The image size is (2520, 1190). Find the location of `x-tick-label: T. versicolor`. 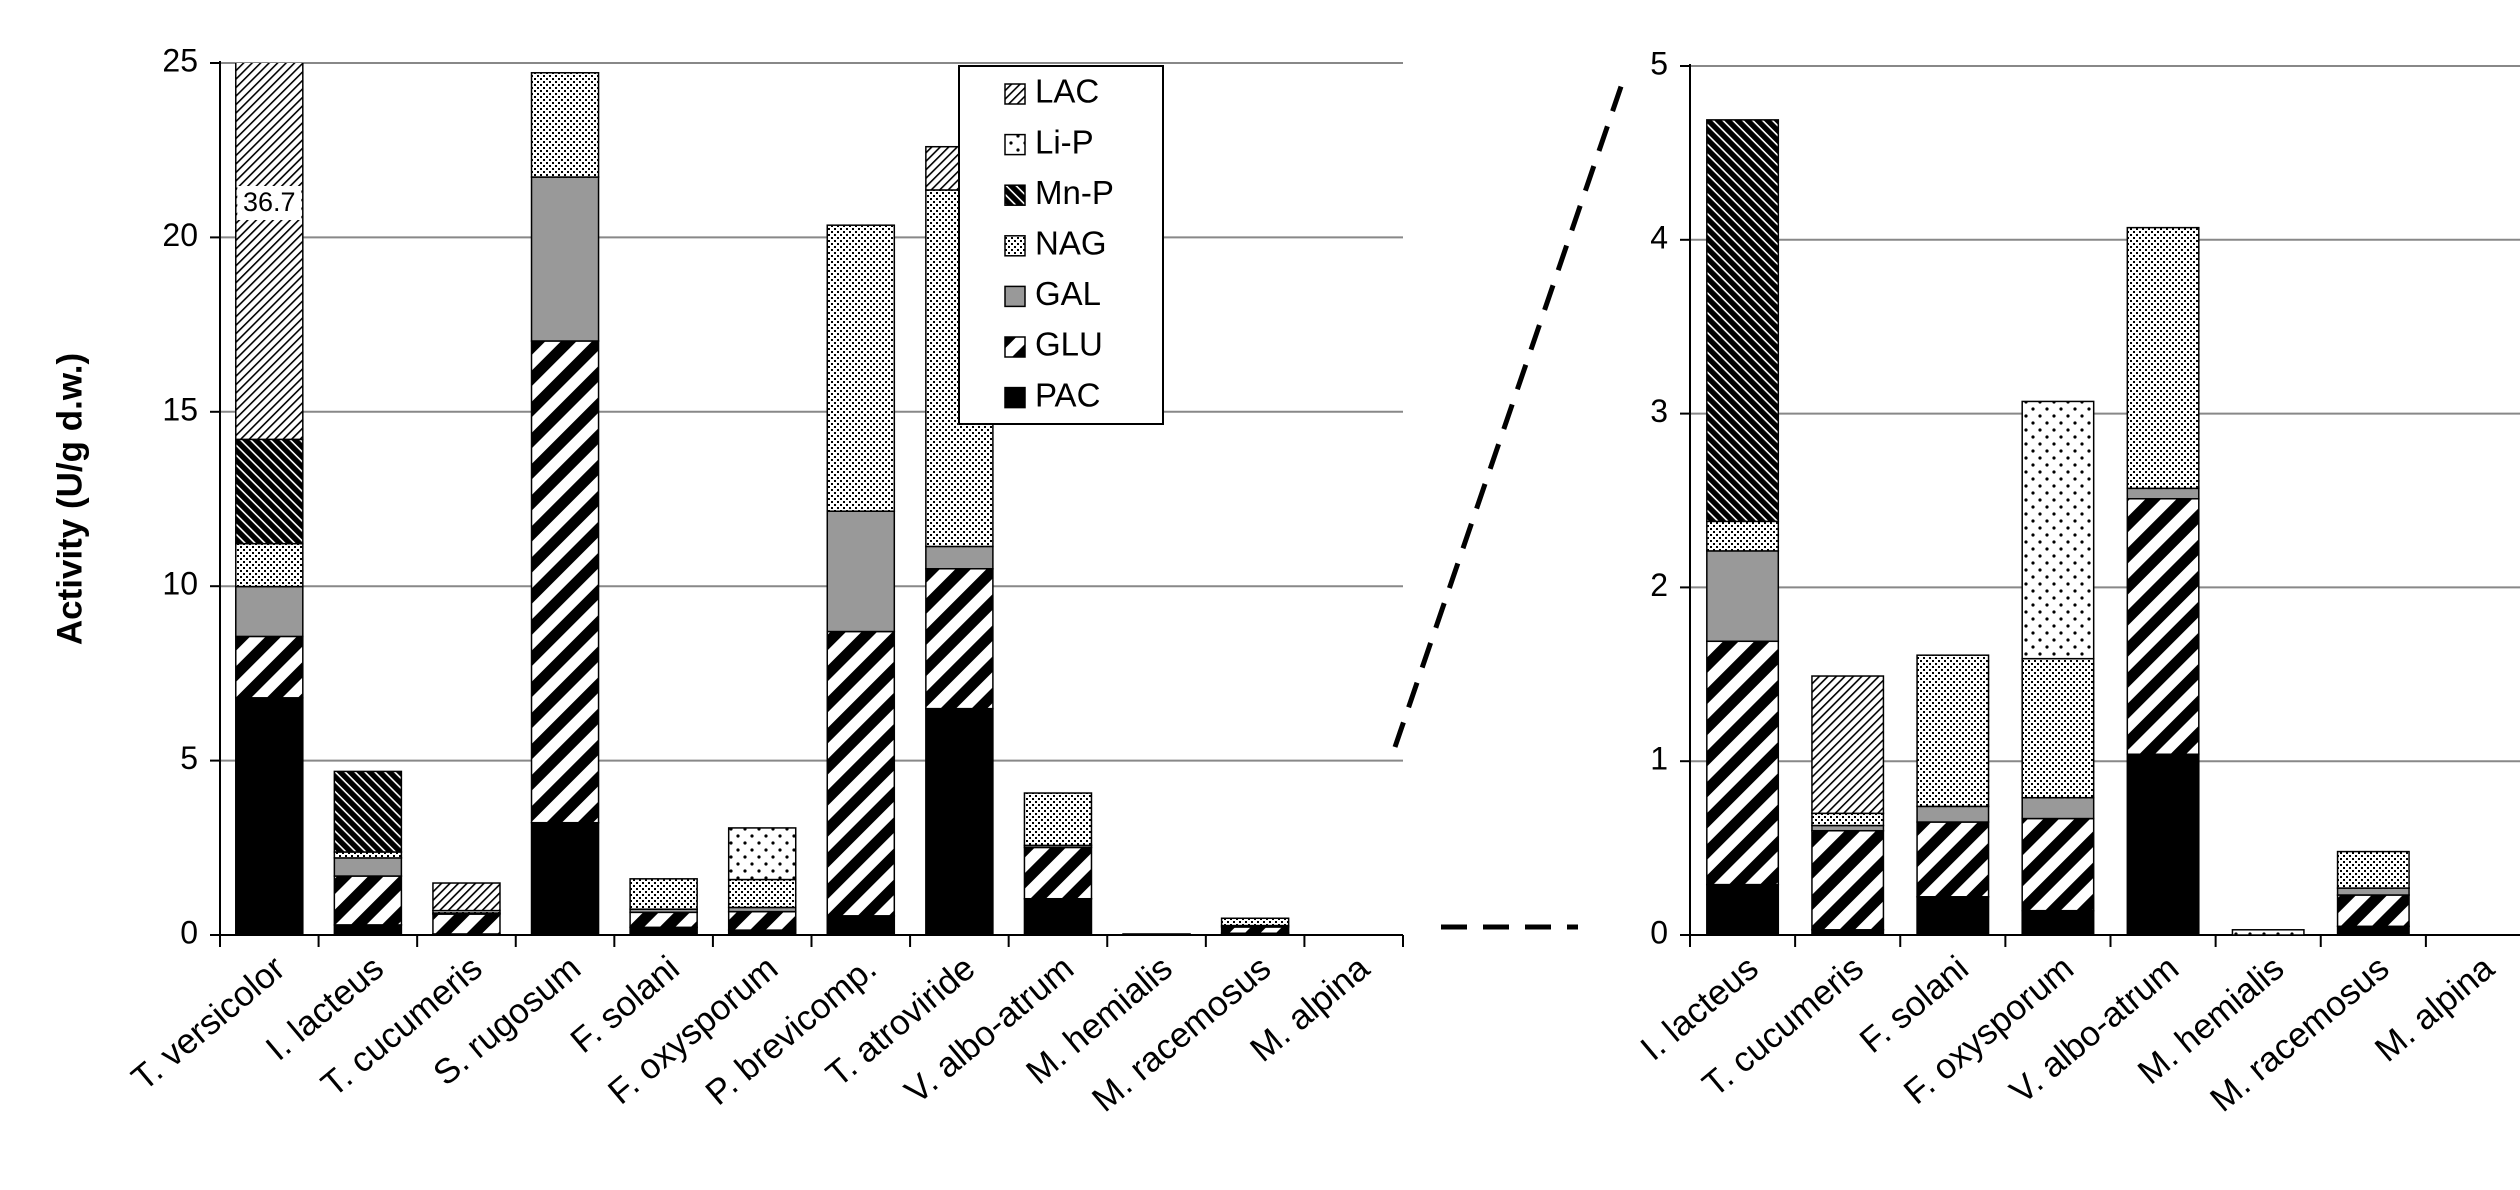

x-tick-label: T. versicolor is located at coordinates (208, 1023).